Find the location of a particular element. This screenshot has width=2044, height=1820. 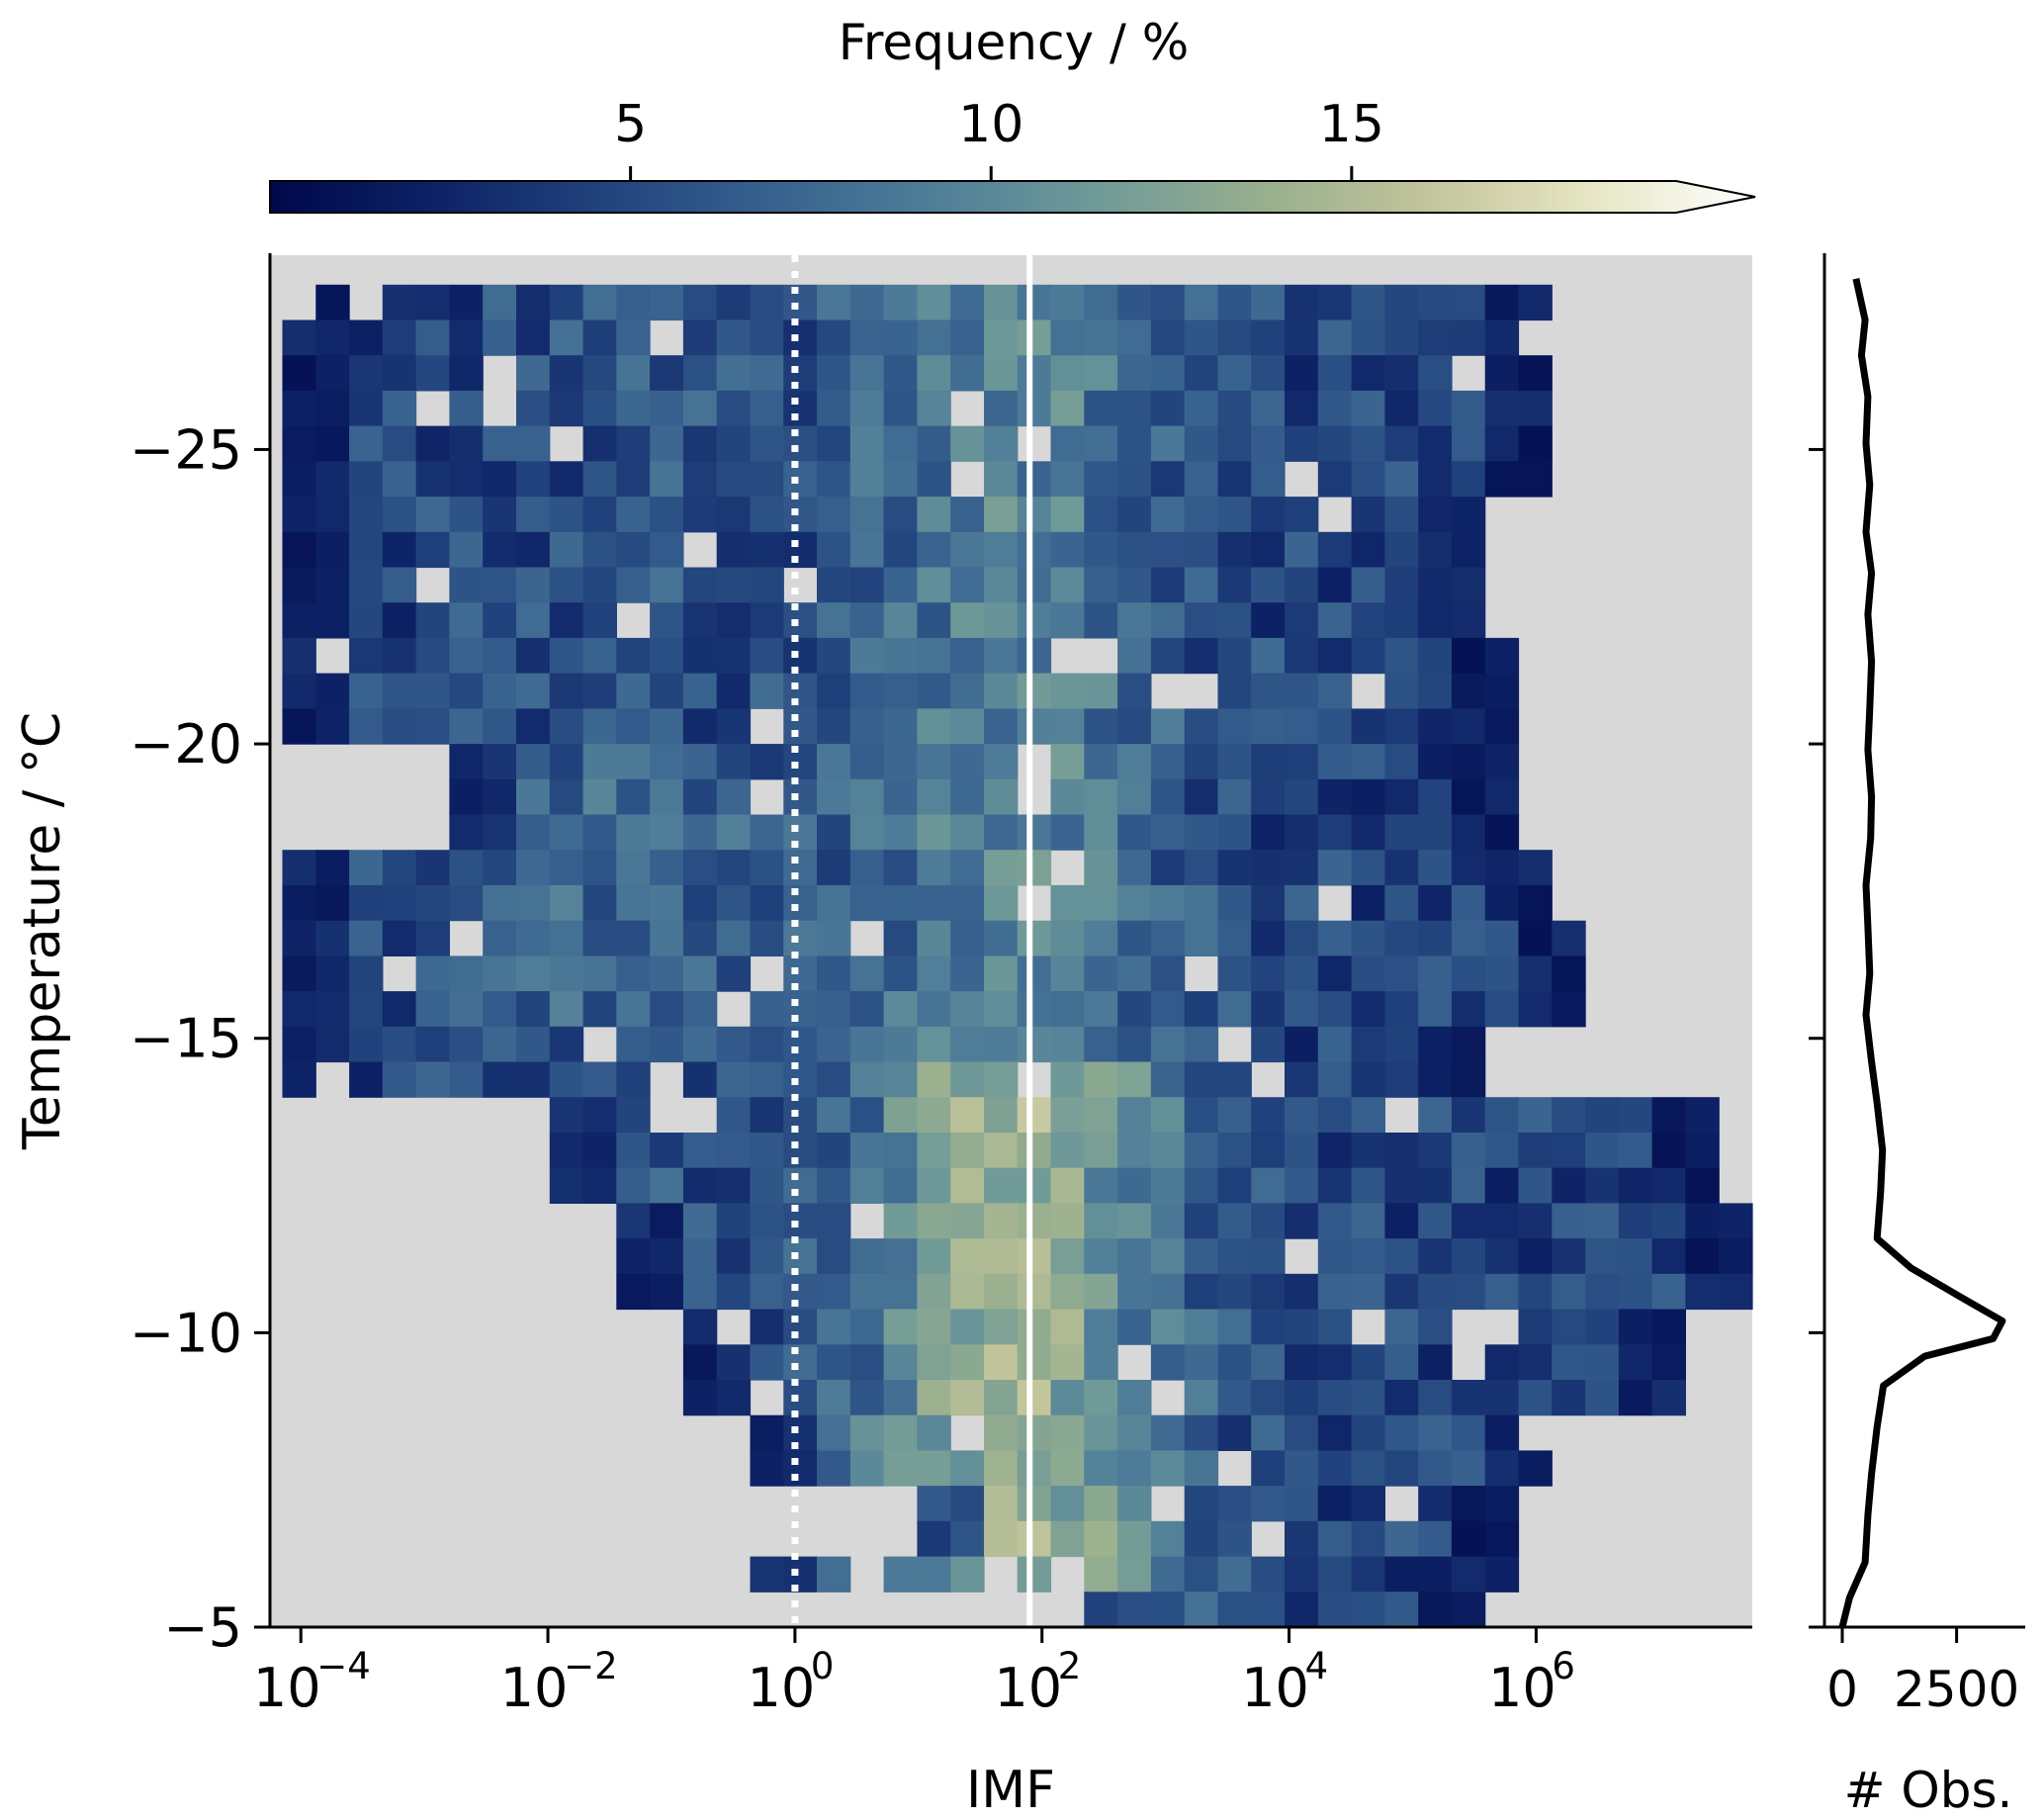

y-tick-label: −10 is located at coordinates (186, 1333).